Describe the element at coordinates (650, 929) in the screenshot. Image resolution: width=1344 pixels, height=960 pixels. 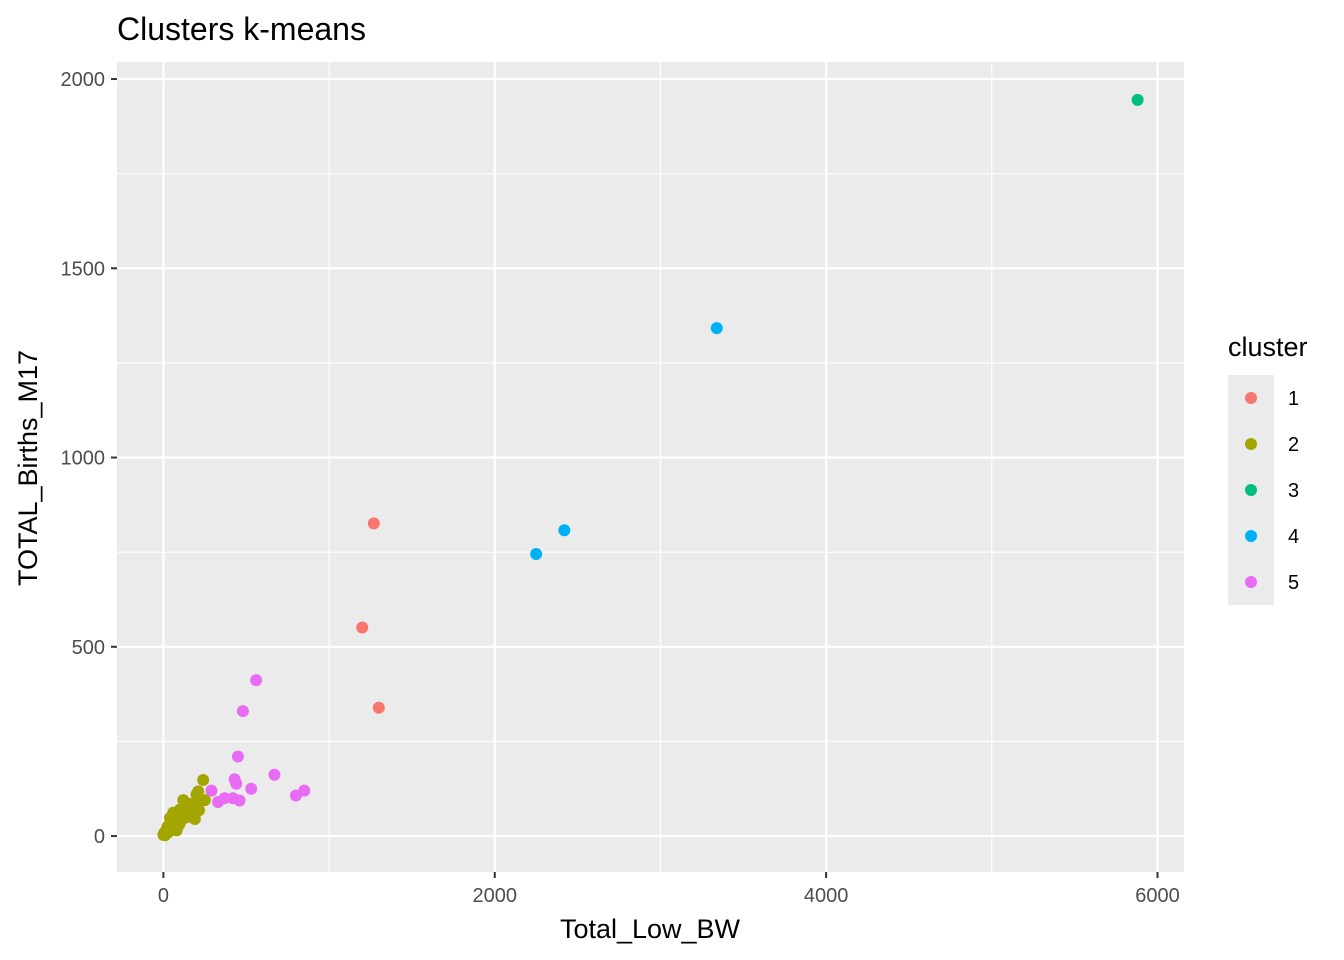
I see `x-axis-title: Total_Low_BW` at that location.